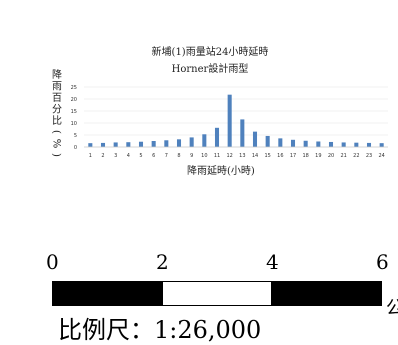 Image resolution: width=398 pixels, height=345 pixels. What do you see at coordinates (57, 121) in the screenshot?
I see `y-axis-title-char: 比` at bounding box center [57, 121].